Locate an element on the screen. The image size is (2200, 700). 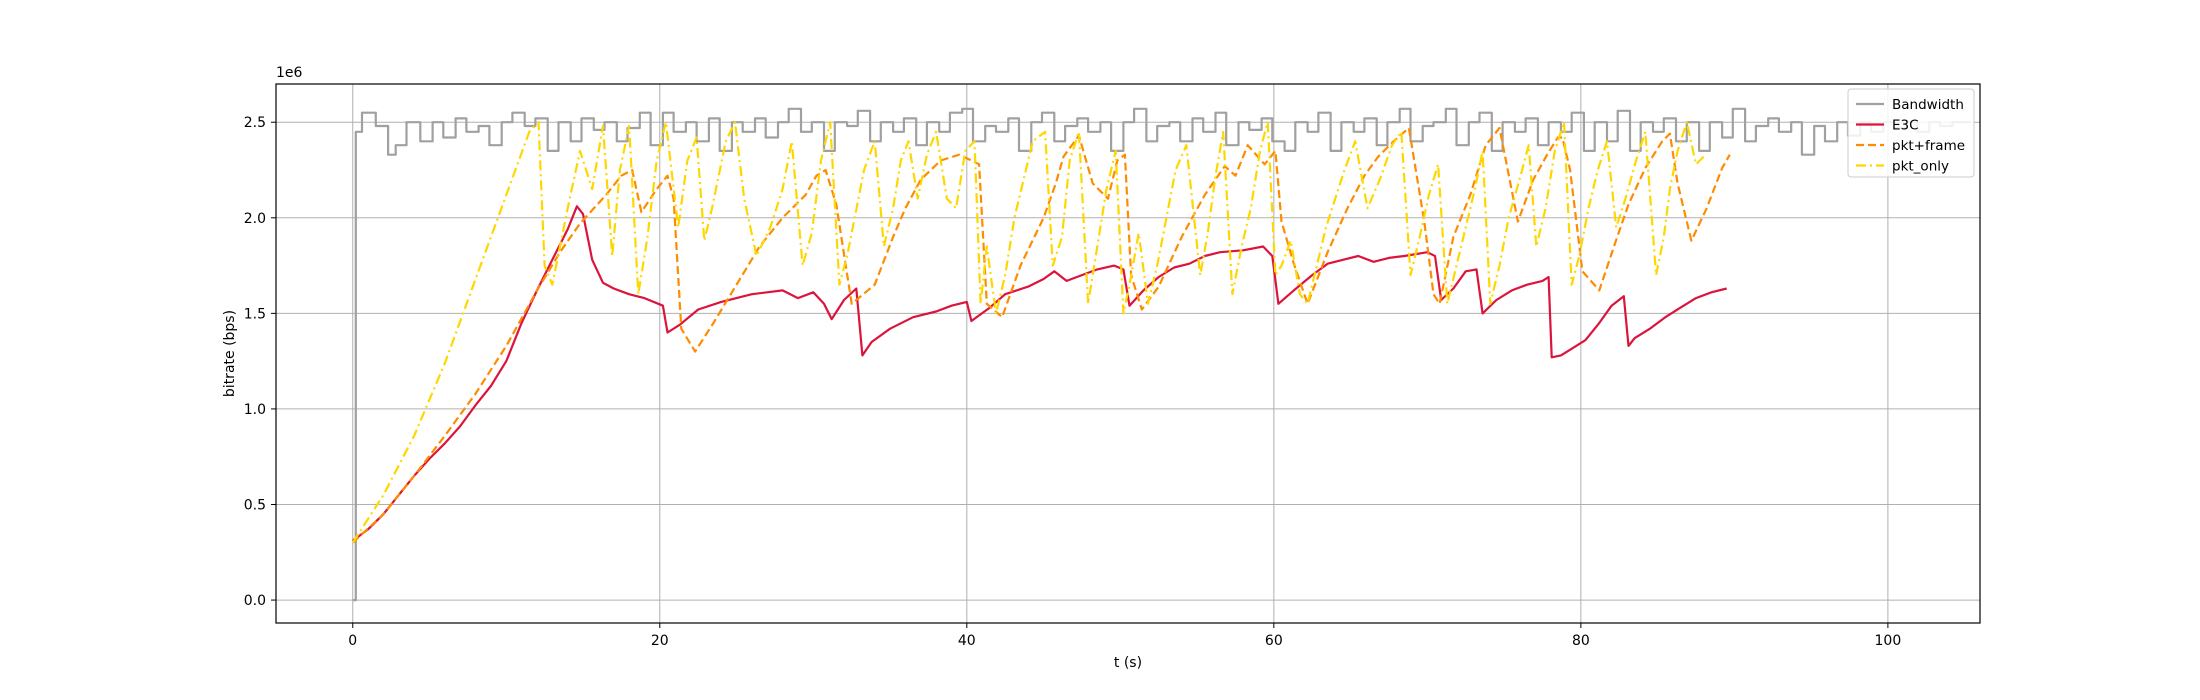
y-tick-label: 2.5 is located at coordinates (255, 123).